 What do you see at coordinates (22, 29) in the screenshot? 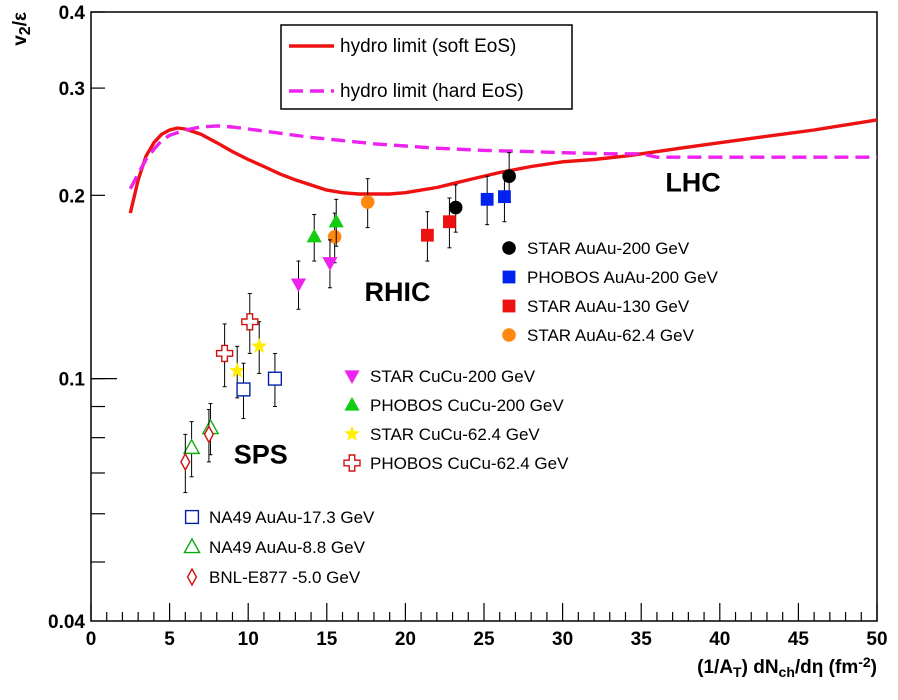
I see `y-axis-title: v2/ε` at bounding box center [22, 29].